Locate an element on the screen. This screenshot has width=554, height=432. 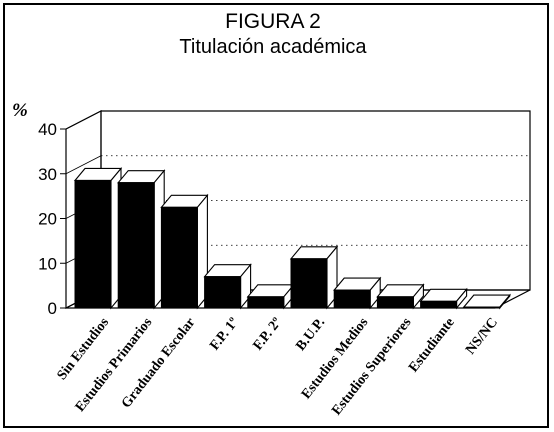
x-category-label: F.P. 1º is located at coordinates (224, 334).